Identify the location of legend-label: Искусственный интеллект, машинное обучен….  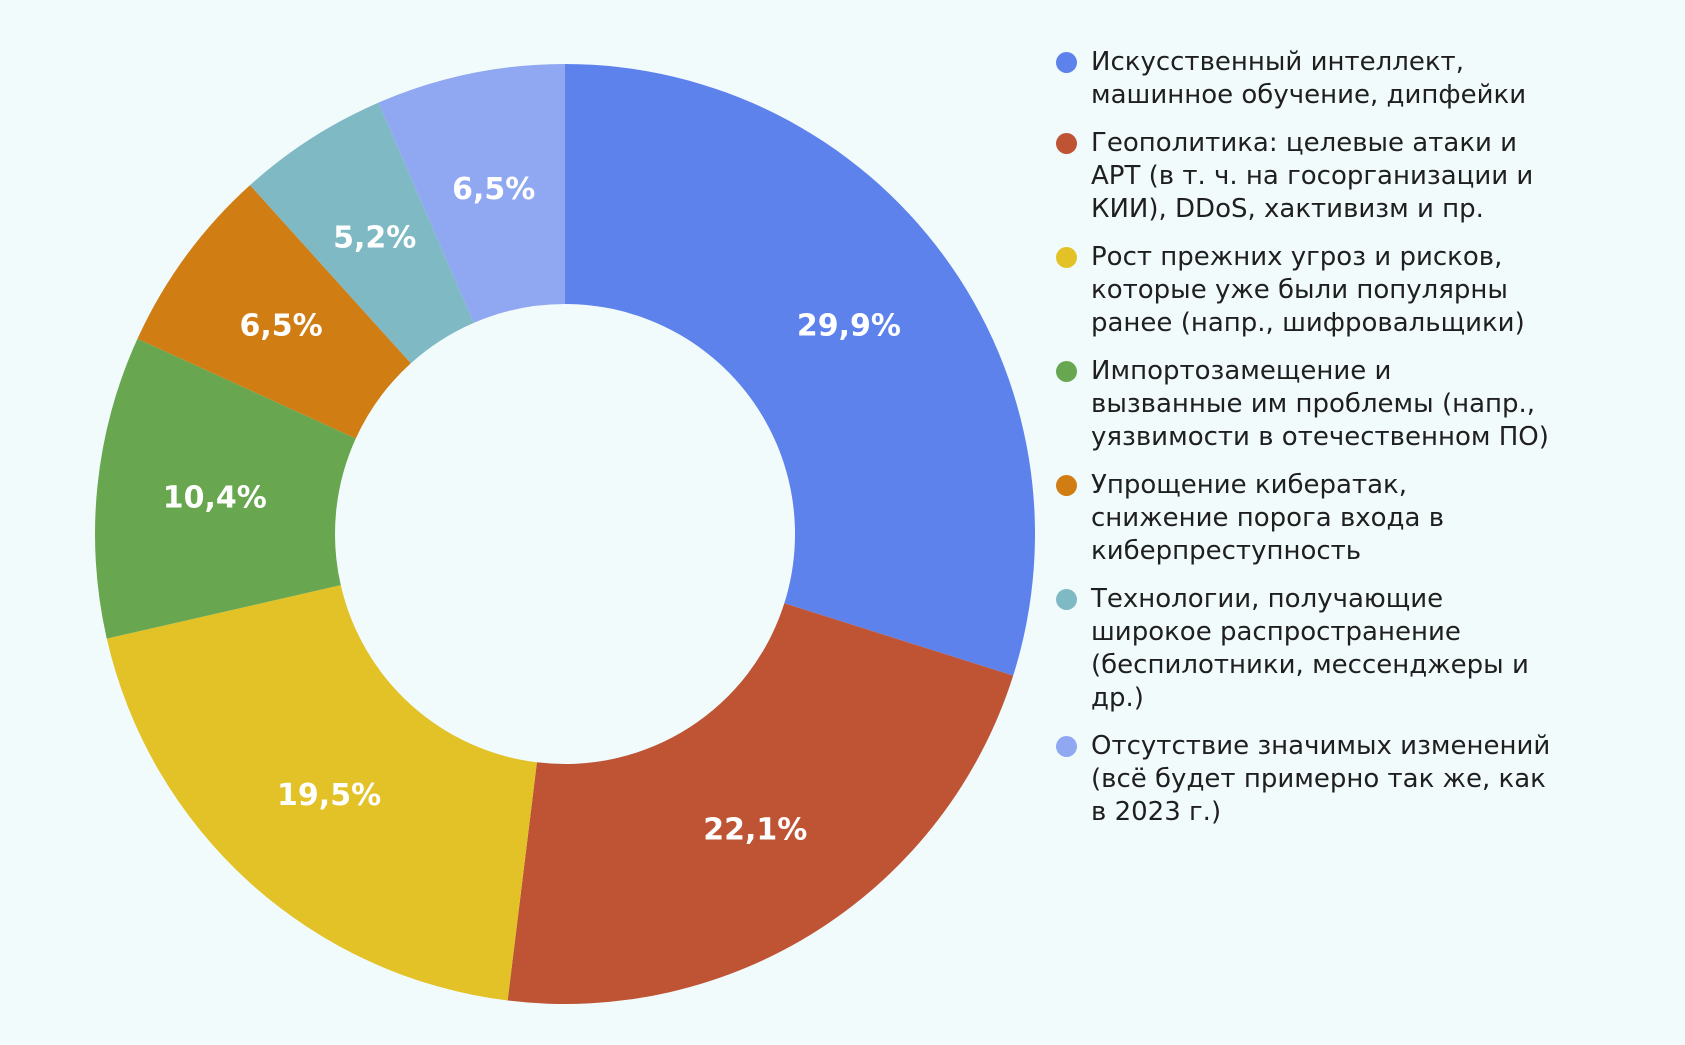
(1309, 78).